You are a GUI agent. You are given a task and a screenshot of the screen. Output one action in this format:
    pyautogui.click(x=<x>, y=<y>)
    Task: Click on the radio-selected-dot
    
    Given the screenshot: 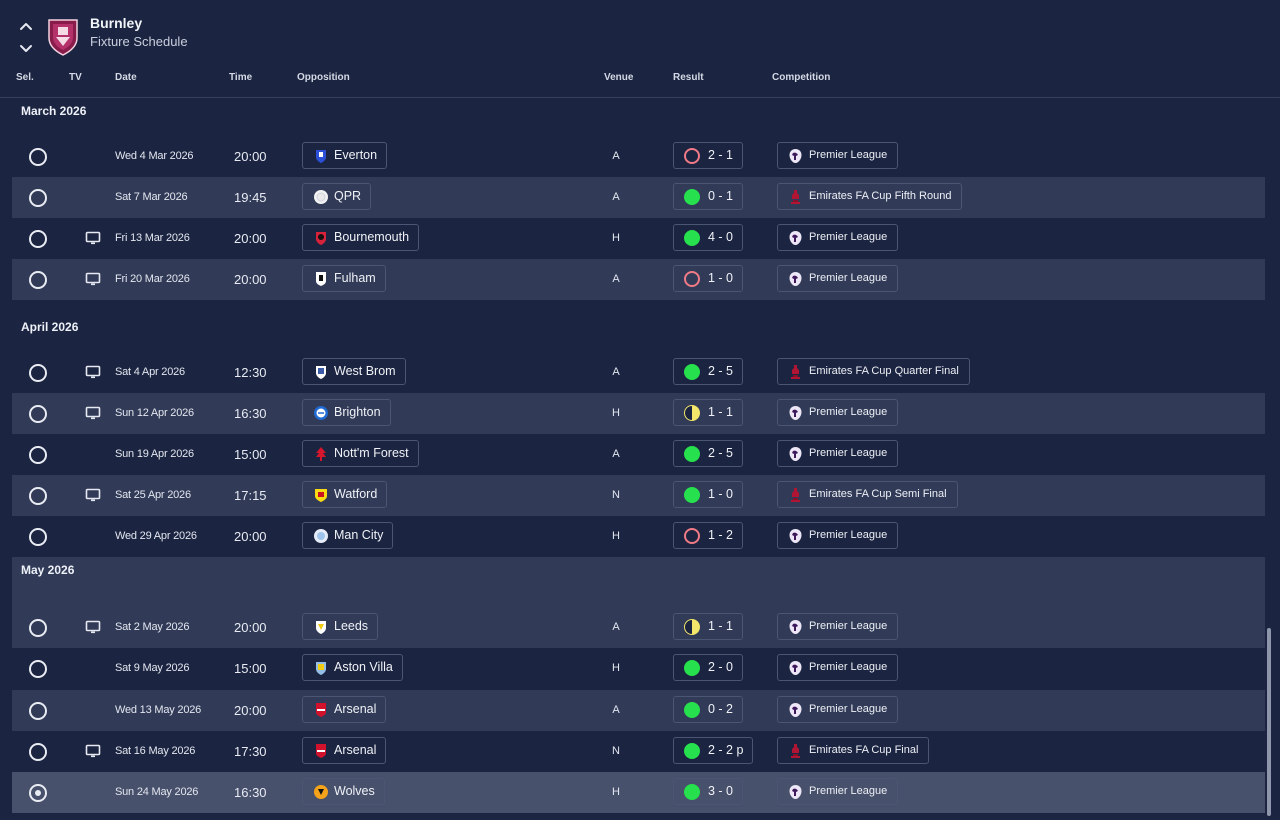 What is the action you would take?
    pyautogui.click(x=38, y=793)
    